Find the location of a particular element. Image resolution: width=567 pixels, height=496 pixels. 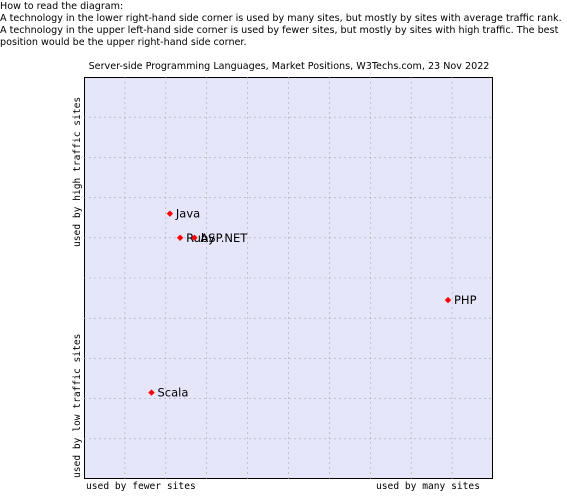

instructions-heading: How to read the diagram: is located at coordinates (62, 6).